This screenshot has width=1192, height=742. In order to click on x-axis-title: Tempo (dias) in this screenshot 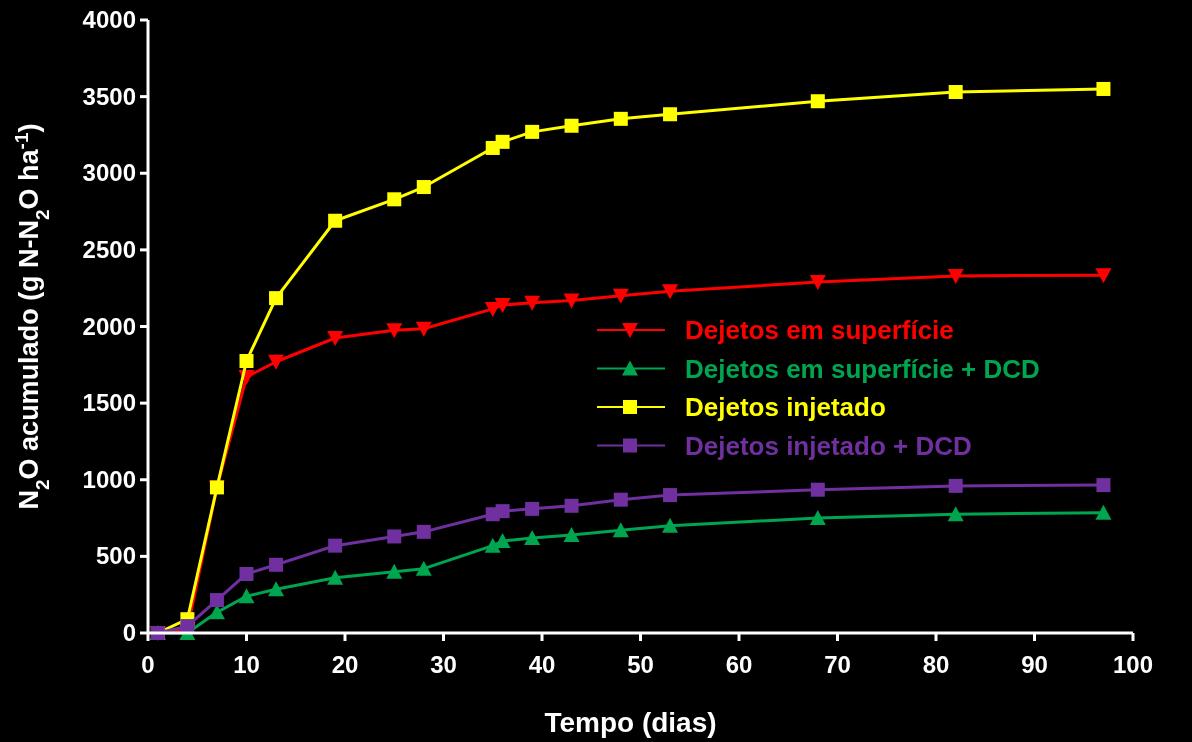, I will do `click(630, 722)`.